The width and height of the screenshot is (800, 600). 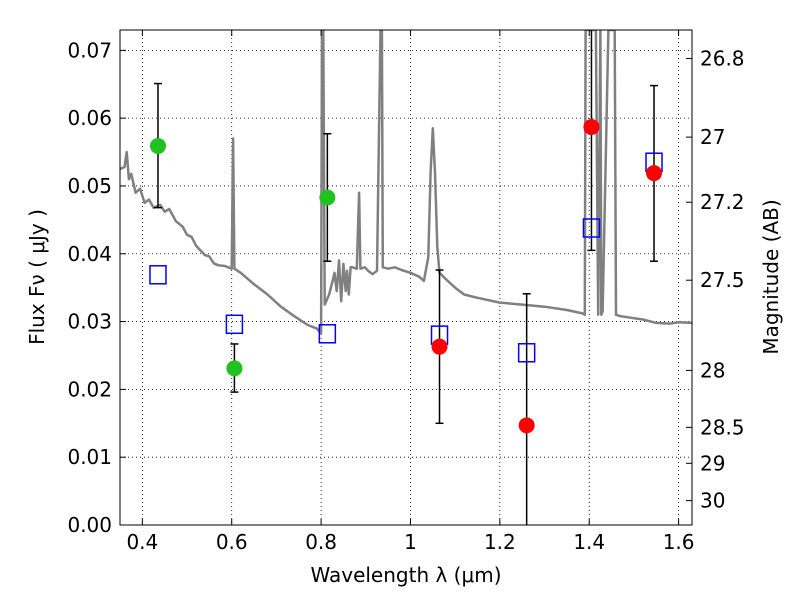 What do you see at coordinates (589, 542) in the screenshot?
I see `x-tick-label: 1.4` at bounding box center [589, 542].